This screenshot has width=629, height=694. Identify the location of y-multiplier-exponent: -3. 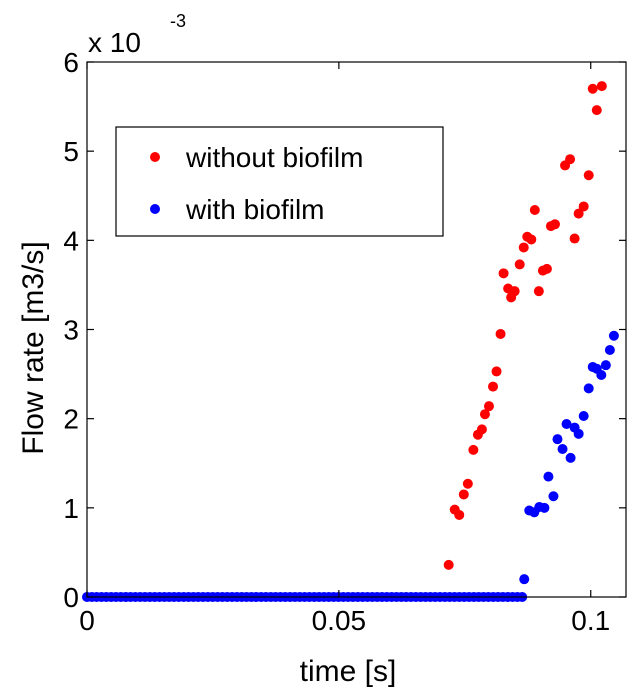
(178, 21).